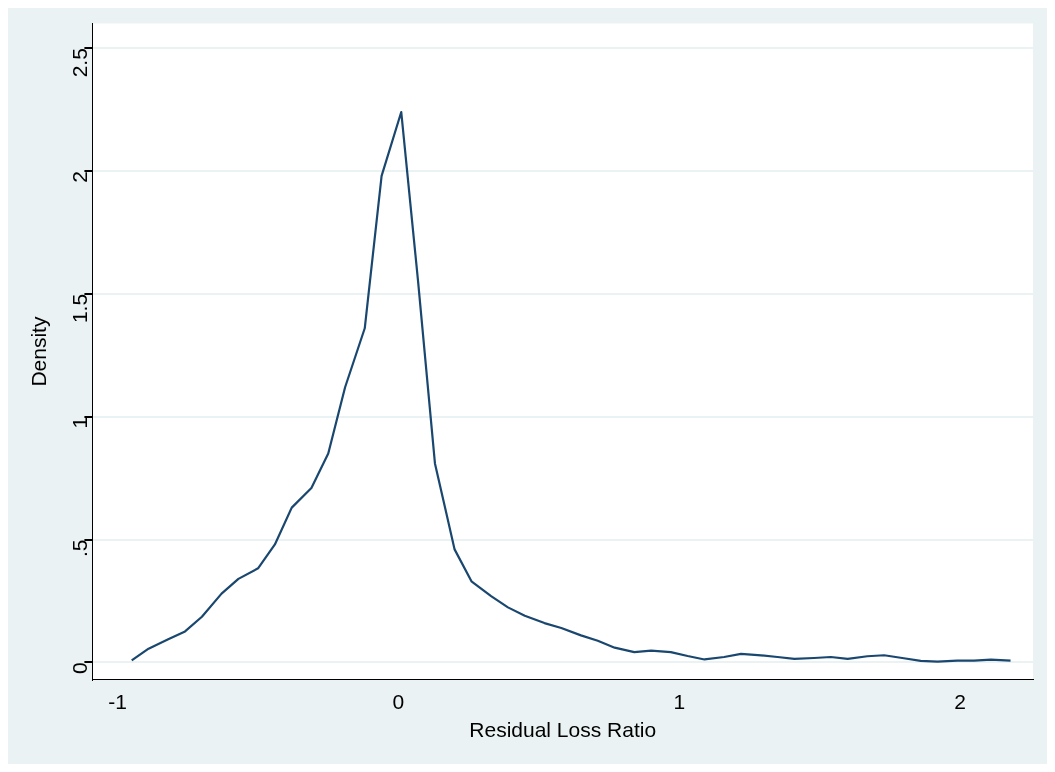 The width and height of the screenshot is (1055, 772). Describe the element at coordinates (80, 308) in the screenshot. I see `y-tick-label: 1.5` at that location.